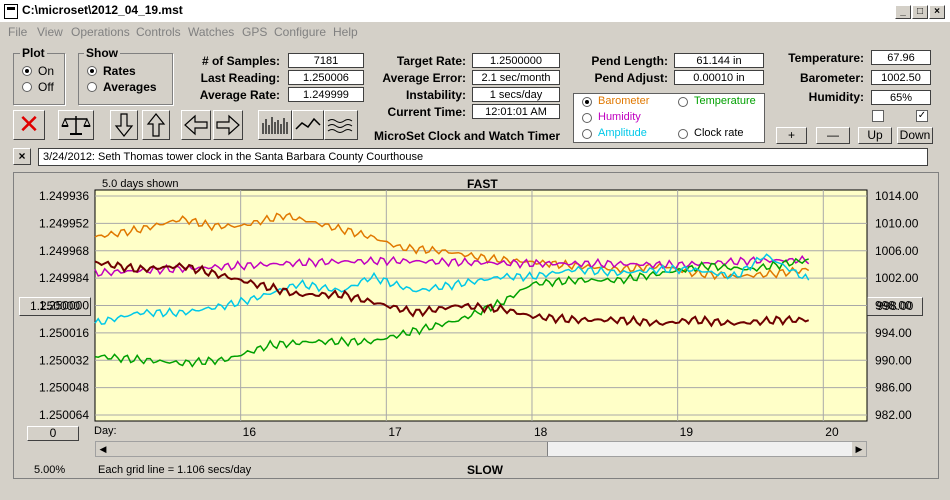 The height and width of the screenshot is (500, 950). Describe the element at coordinates (622, 133) in the screenshot. I see `amplitude-option-label: Amplitude` at that location.